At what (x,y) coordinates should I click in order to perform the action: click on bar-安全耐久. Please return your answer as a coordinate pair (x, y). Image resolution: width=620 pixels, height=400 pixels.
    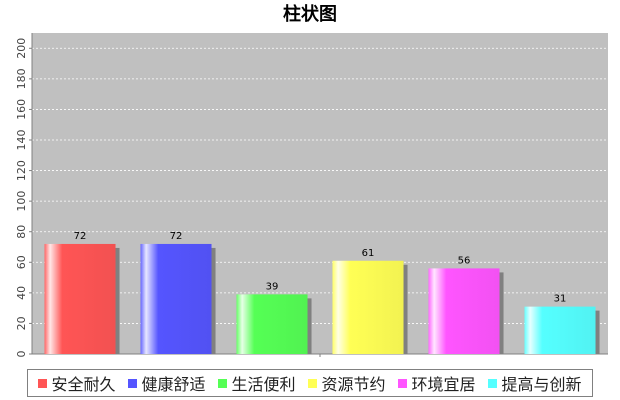
    Looking at the image, I should click on (80, 298).